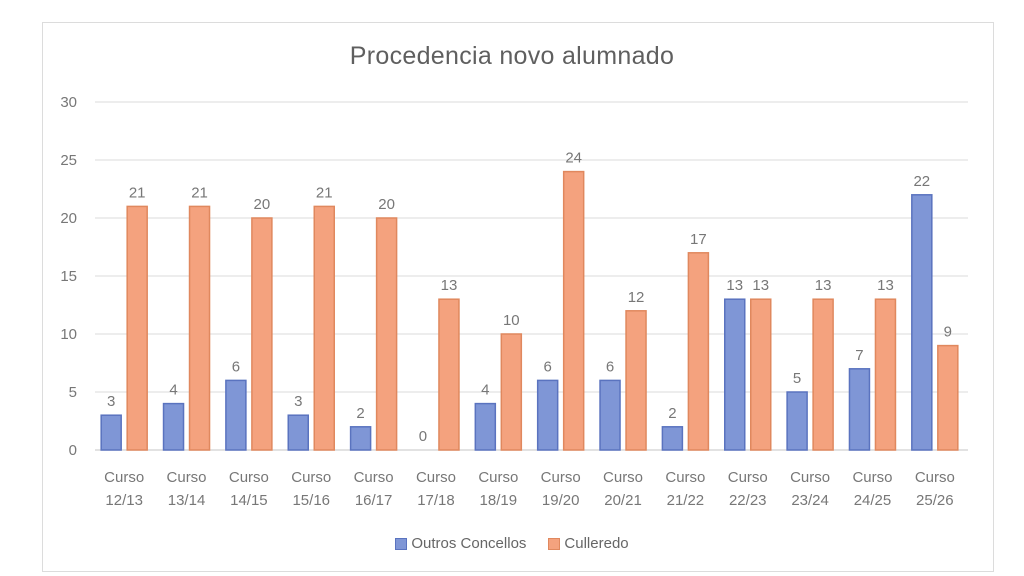  Describe the element at coordinates (68, 218) in the screenshot. I see `y-tick-label: 20` at that location.